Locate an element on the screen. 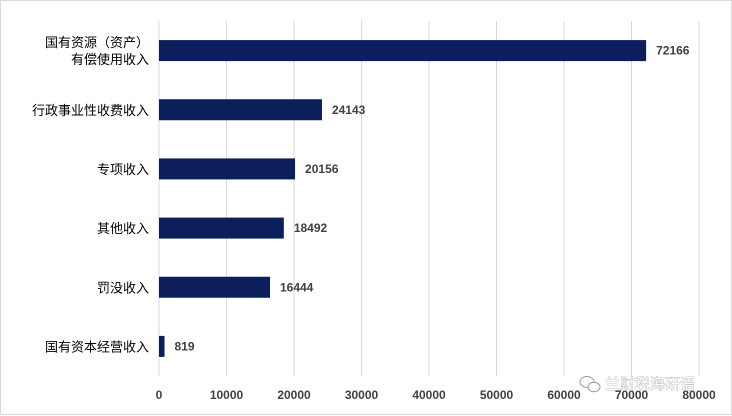  x-tick-label: 30000 is located at coordinates (362, 395).